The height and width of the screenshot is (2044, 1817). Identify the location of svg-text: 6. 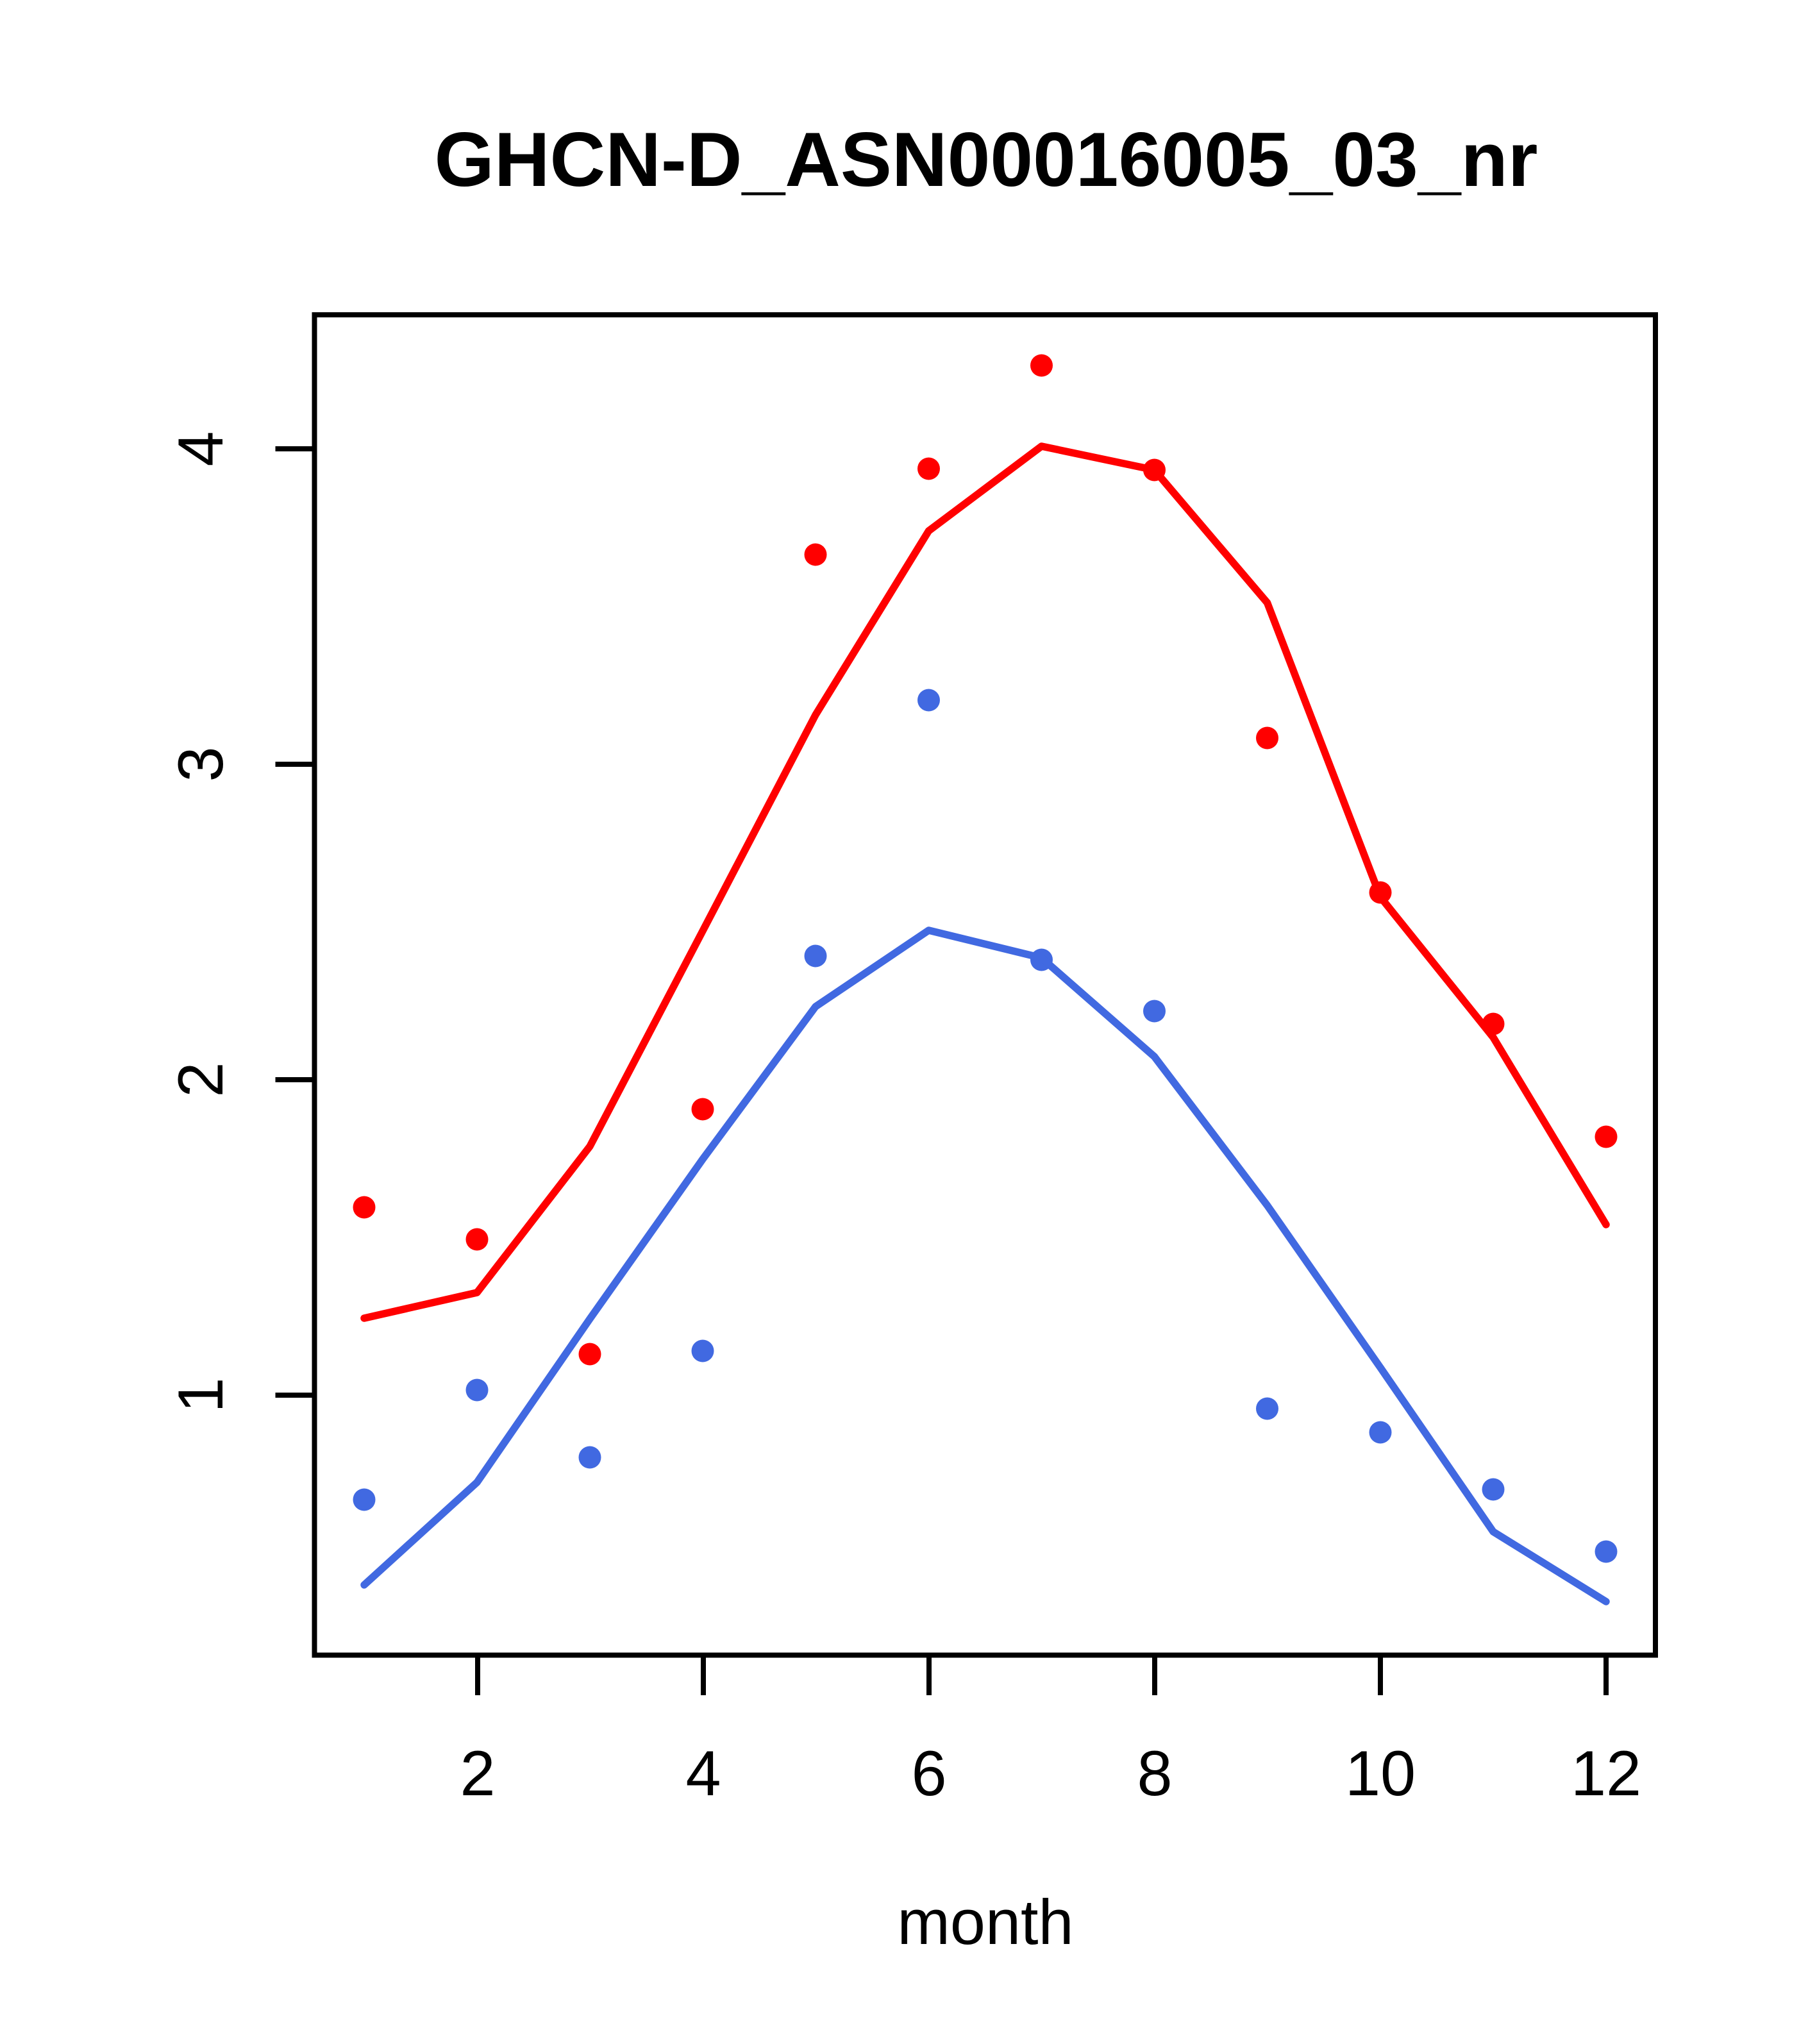
(929, 1774).